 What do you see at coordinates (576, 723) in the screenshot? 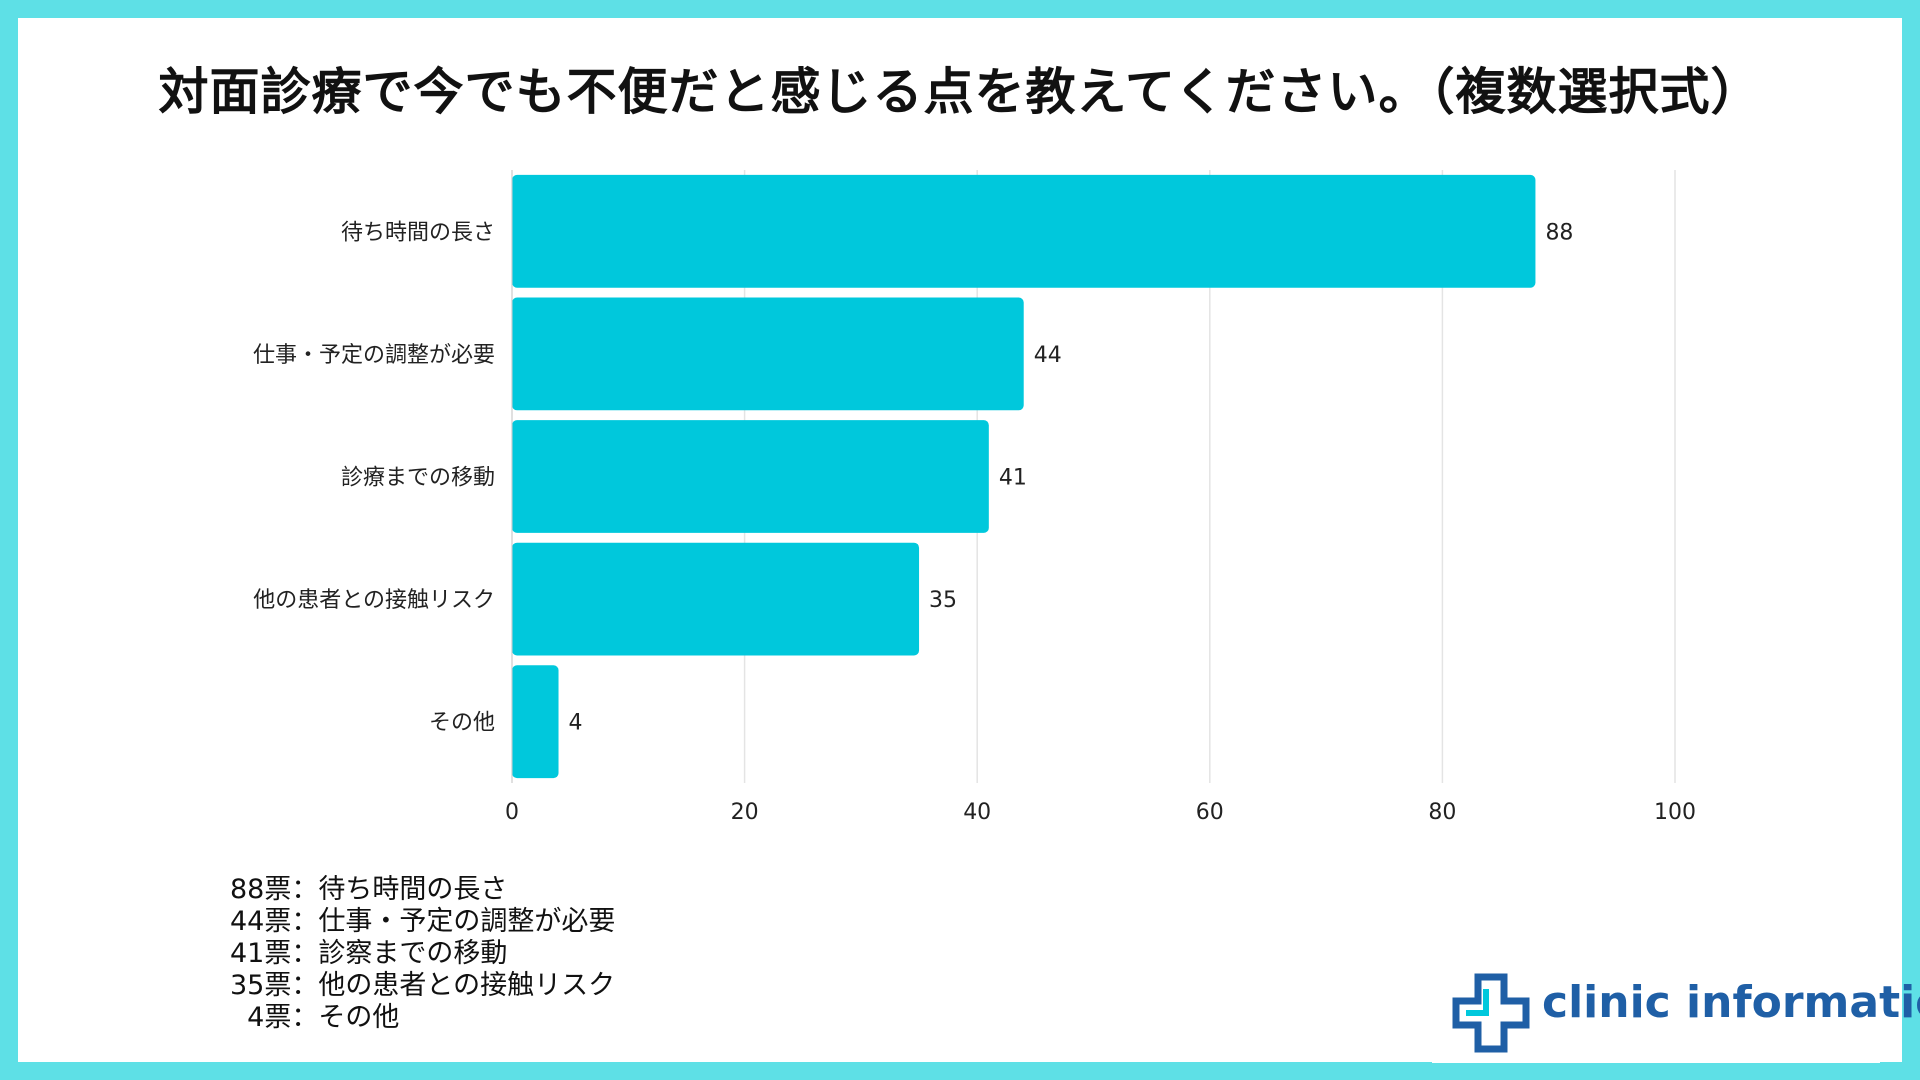
I see `data-label: 4` at bounding box center [576, 723].